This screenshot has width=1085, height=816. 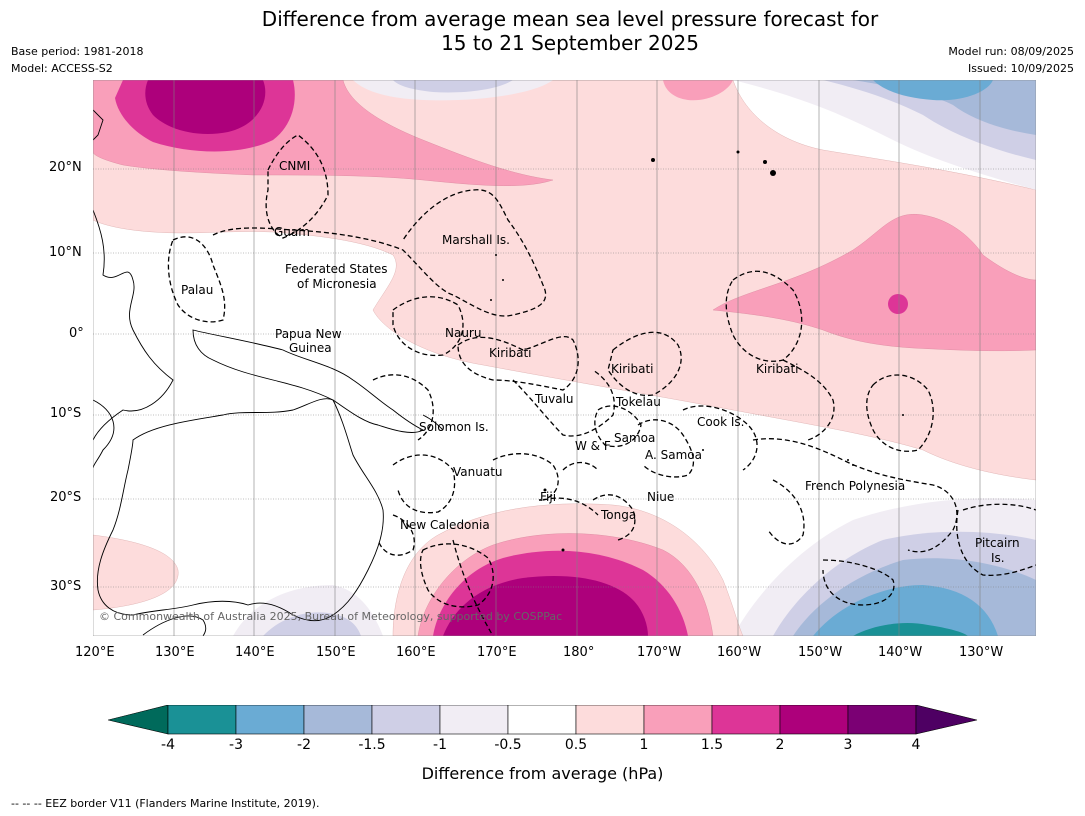 I want to click on label-fsm-1: Federated States, so click(x=336, y=269).